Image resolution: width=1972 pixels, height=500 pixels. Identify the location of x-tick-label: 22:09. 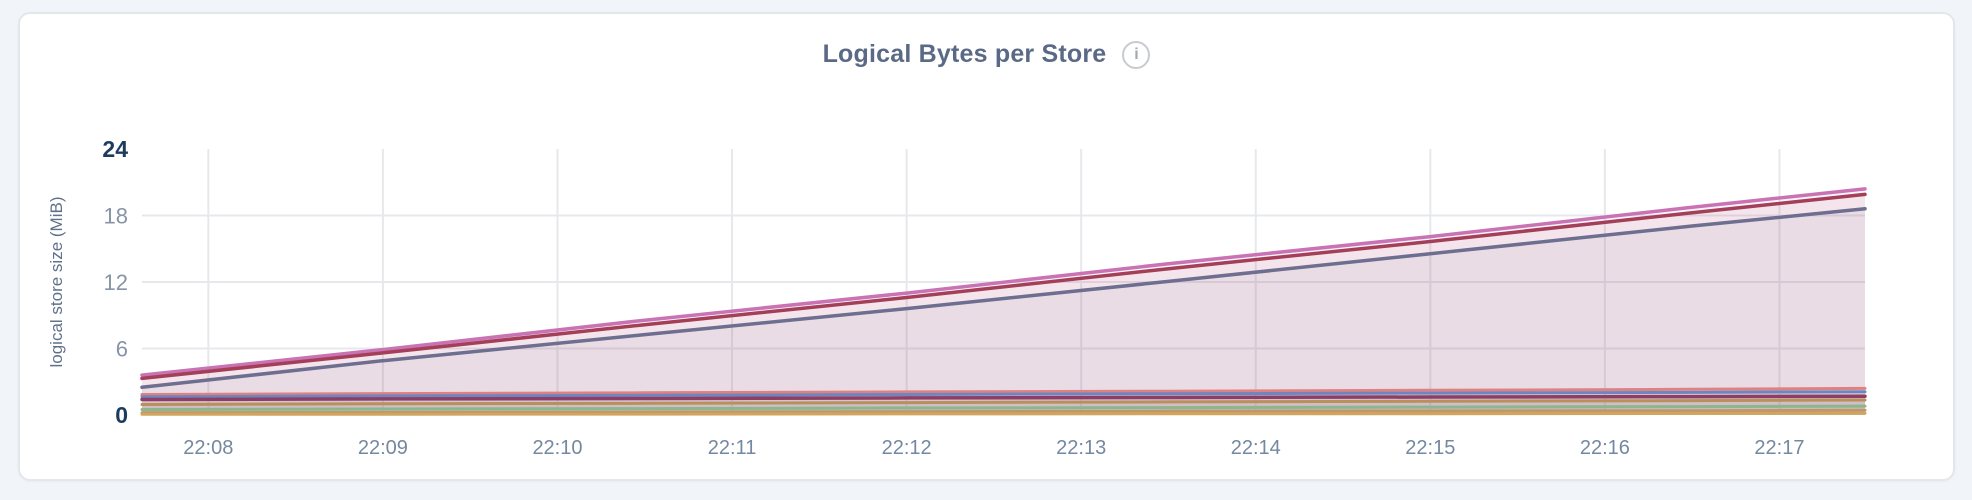
(383, 448).